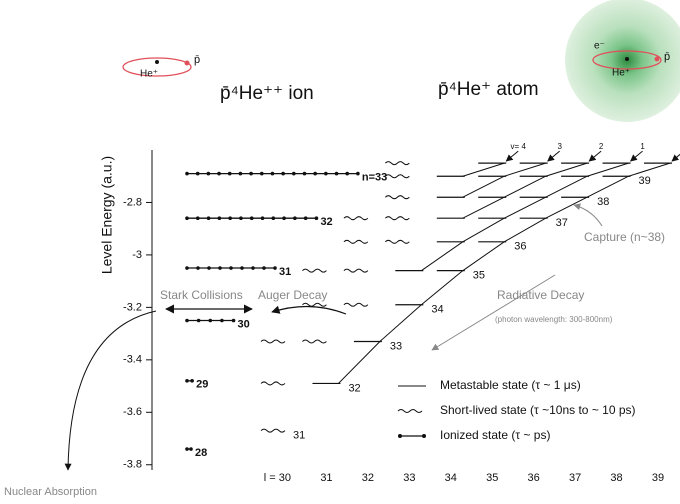 This screenshot has height=504, width=680. What do you see at coordinates (519, 146) in the screenshot?
I see `v-label: v= 4` at bounding box center [519, 146].